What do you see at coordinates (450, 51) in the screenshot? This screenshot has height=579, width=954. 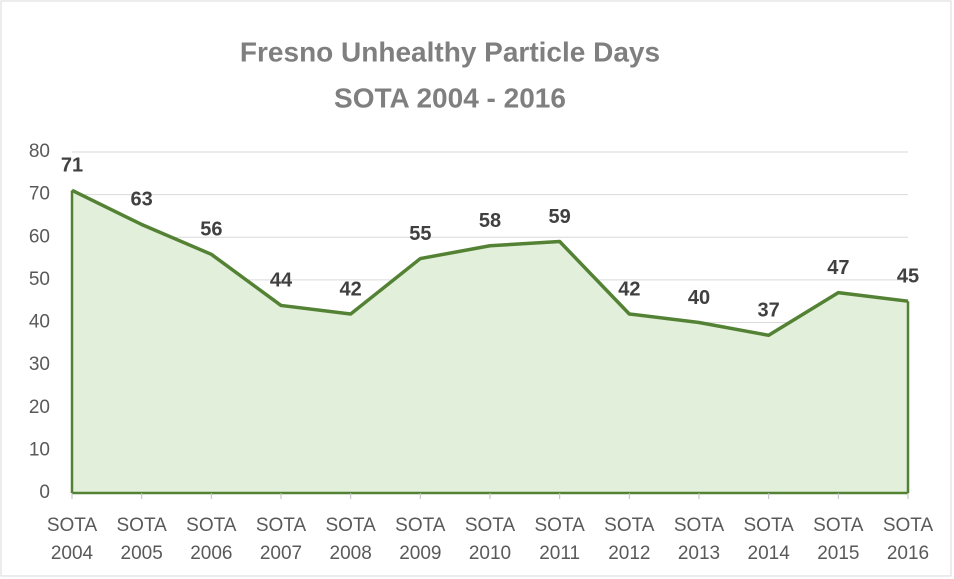 I see `chart-title: Fresno Unhealthy Particle Days` at bounding box center [450, 51].